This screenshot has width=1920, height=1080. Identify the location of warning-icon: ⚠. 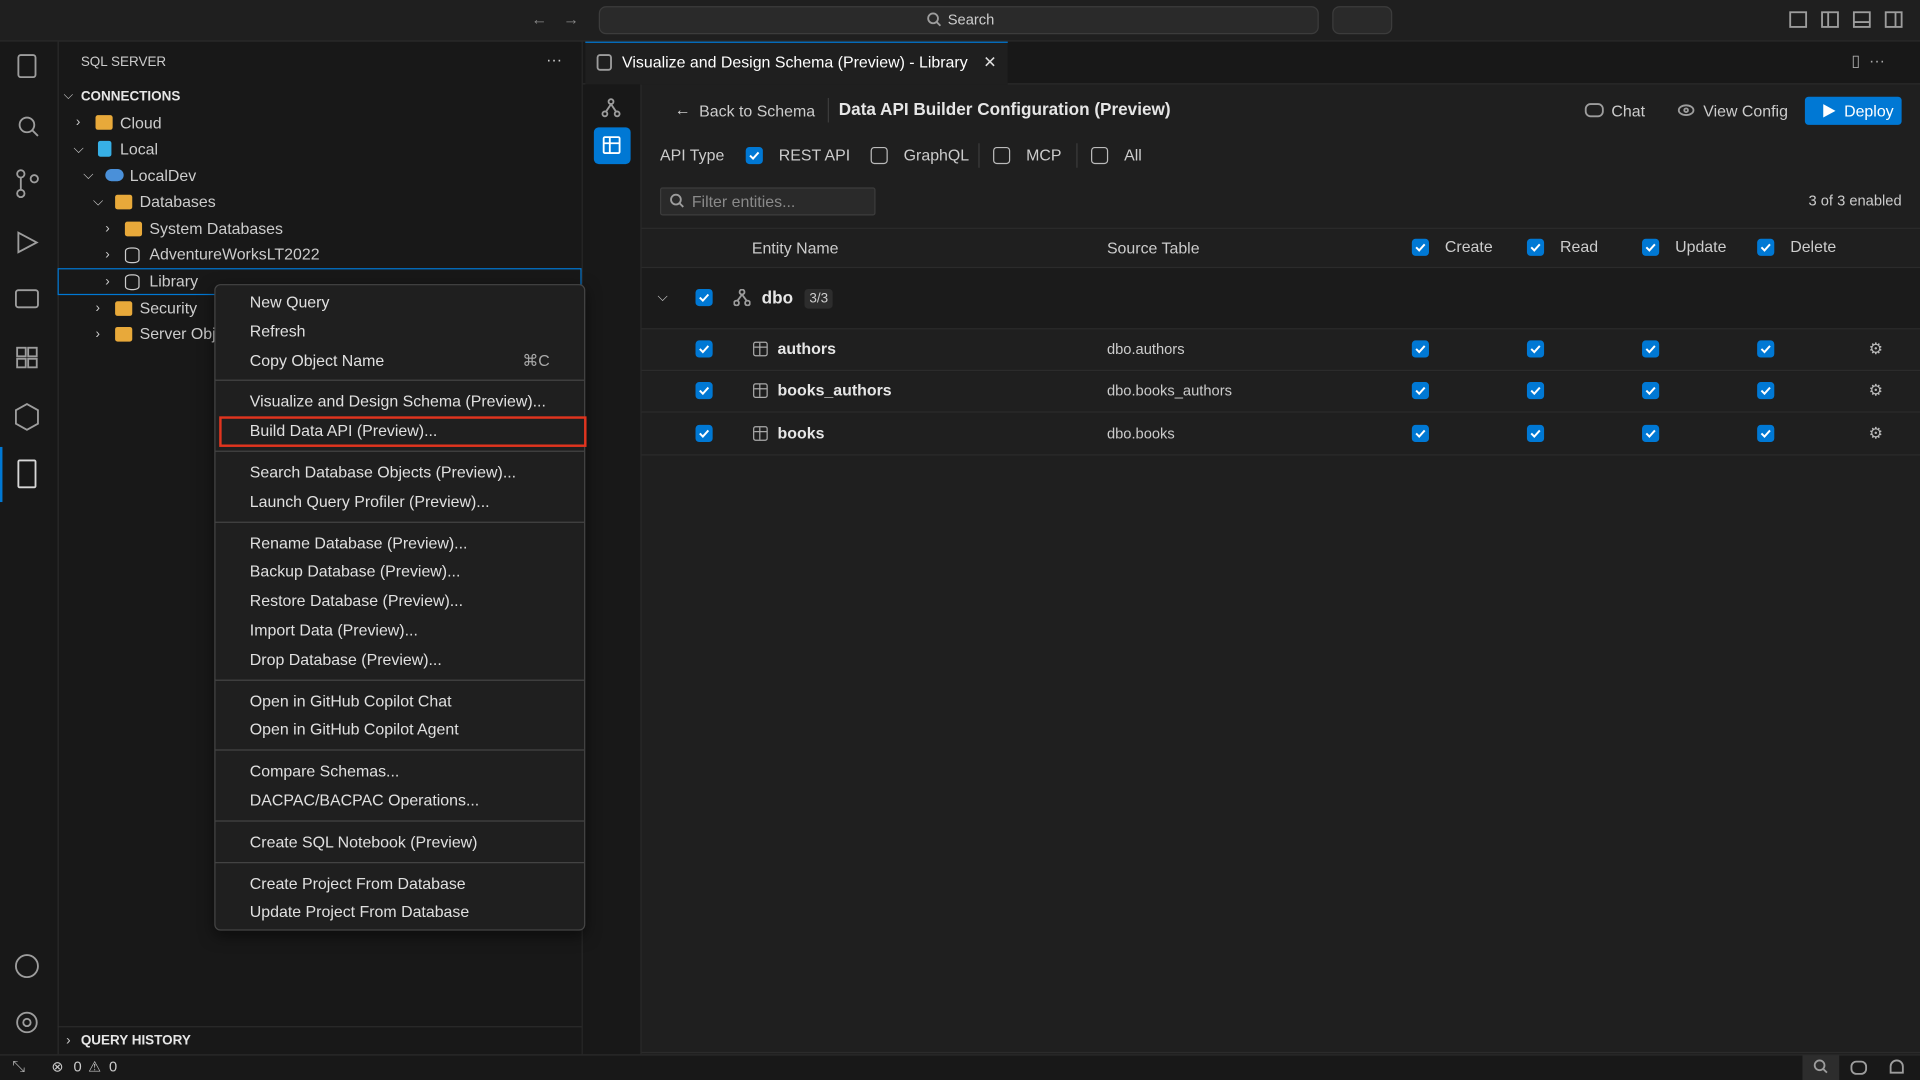
(95, 1066).